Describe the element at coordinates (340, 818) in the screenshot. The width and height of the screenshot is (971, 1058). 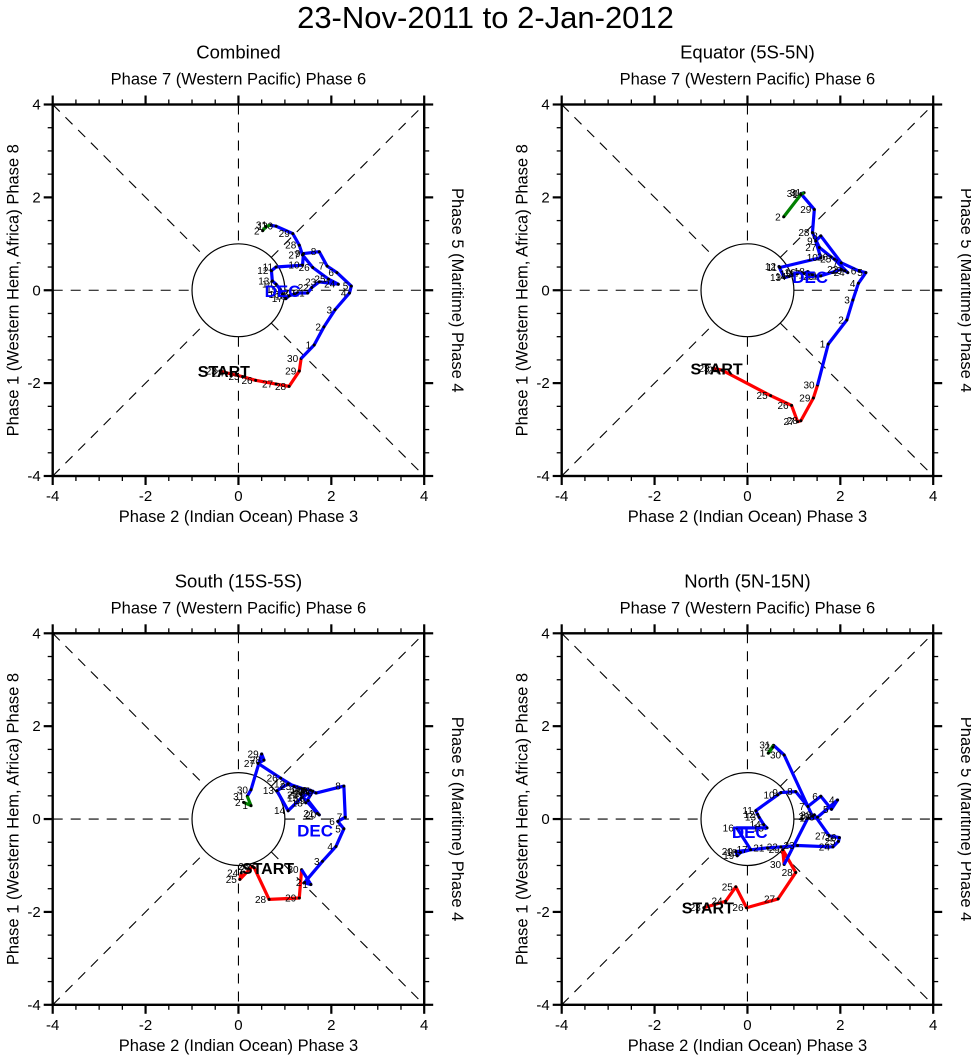
I see `day-label: 7` at that location.